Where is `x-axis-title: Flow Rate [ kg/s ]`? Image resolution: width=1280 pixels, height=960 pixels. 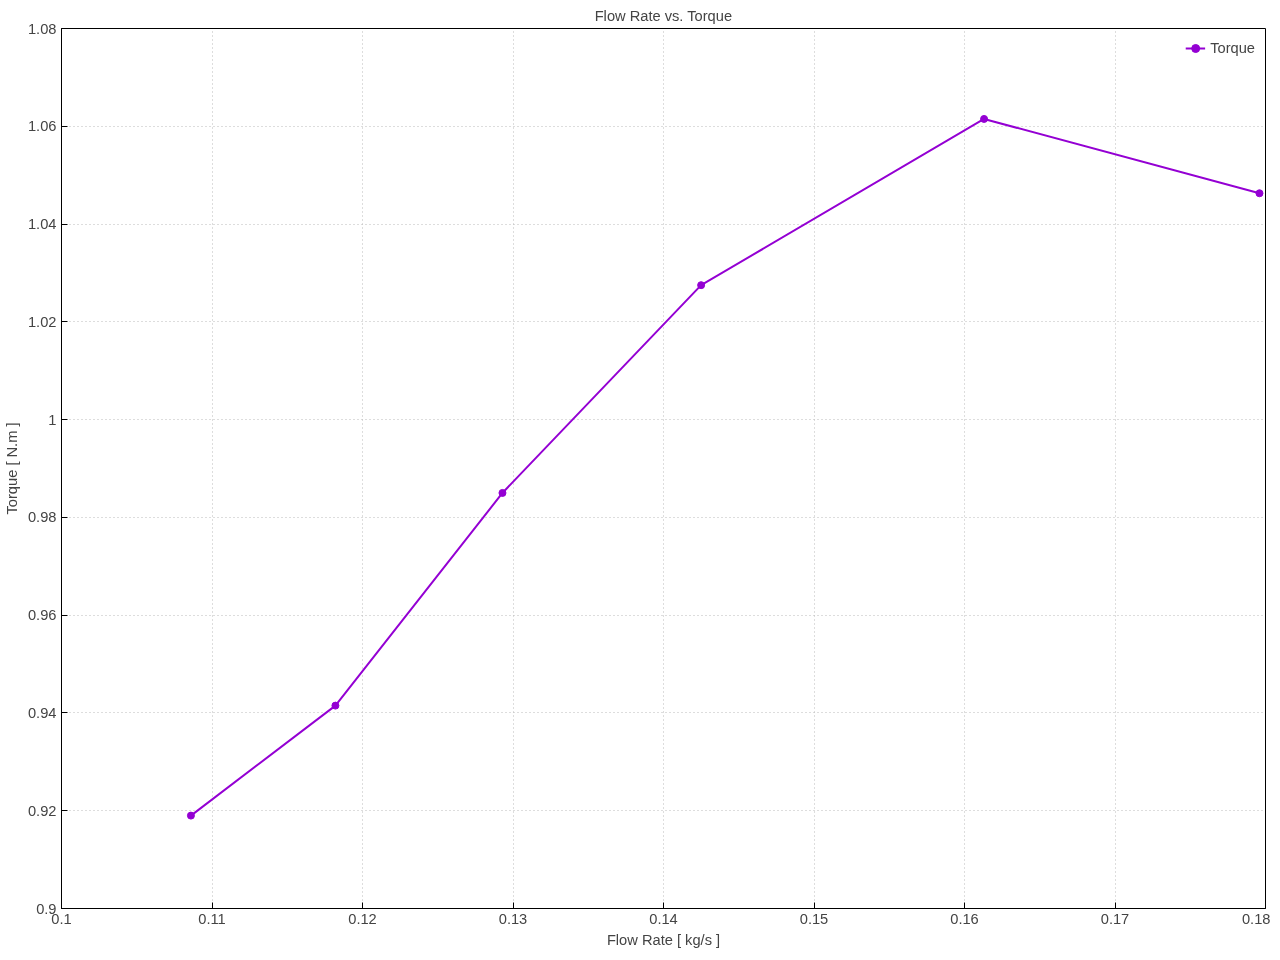 x-axis-title: Flow Rate [ kg/s ] is located at coordinates (663, 939).